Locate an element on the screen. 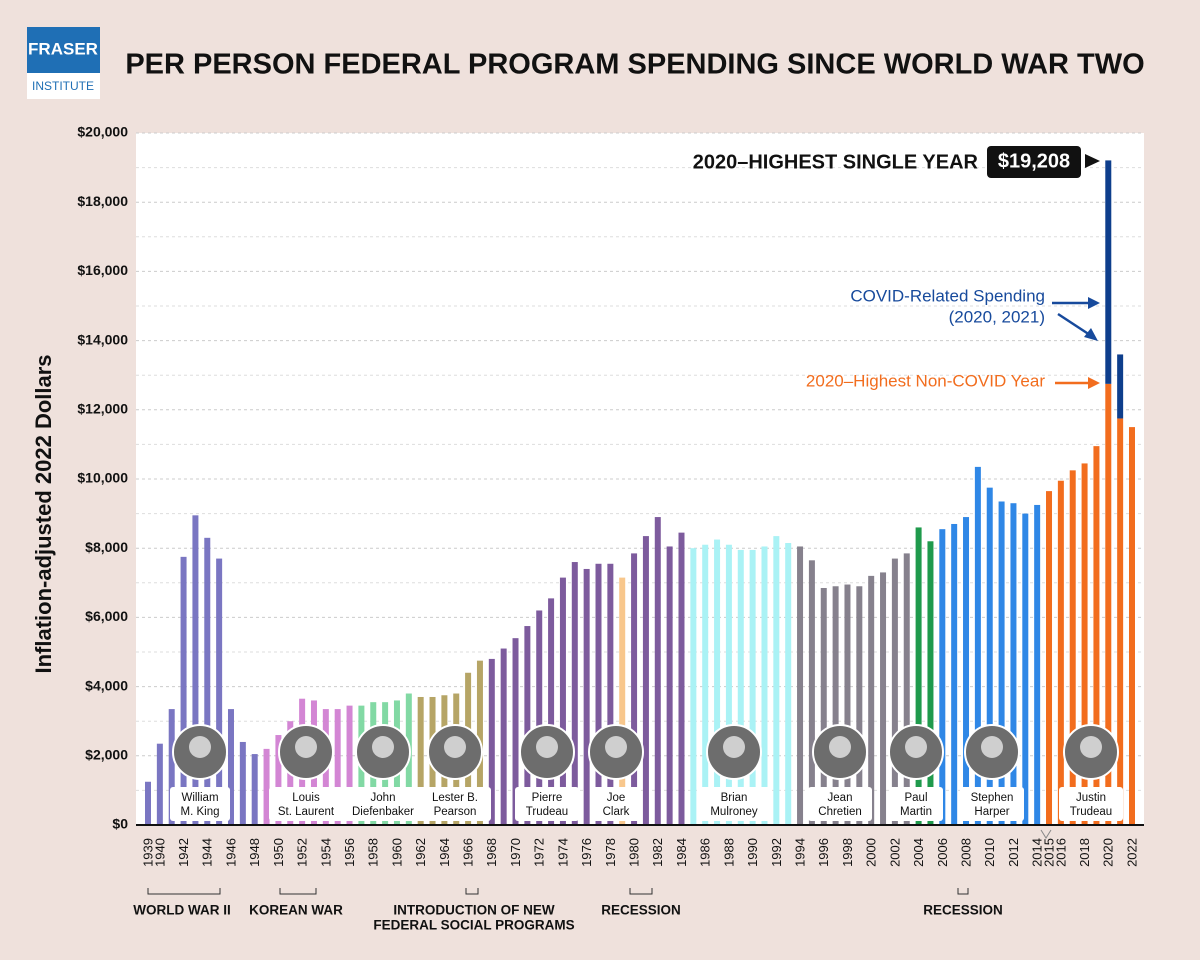  x-tick-label: 1966 is located at coordinates (468, 852).